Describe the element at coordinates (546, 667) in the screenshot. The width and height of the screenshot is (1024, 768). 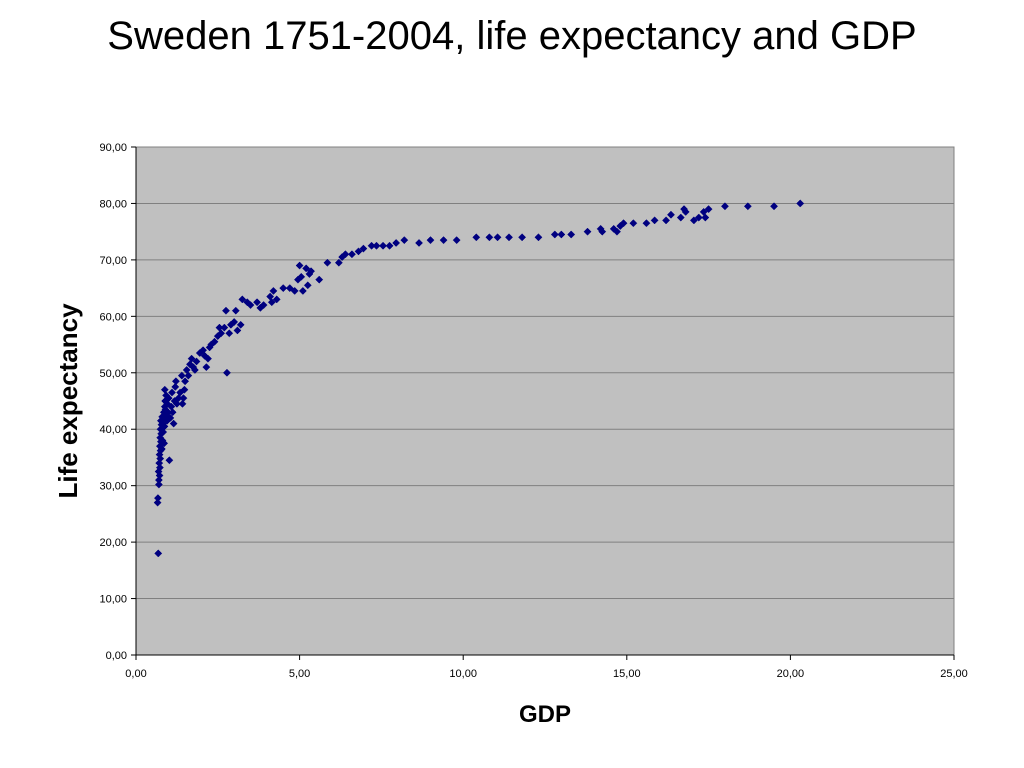
I see `x-axis: 0,00 5,00 10,00 15,00 20,00 25,00` at that location.